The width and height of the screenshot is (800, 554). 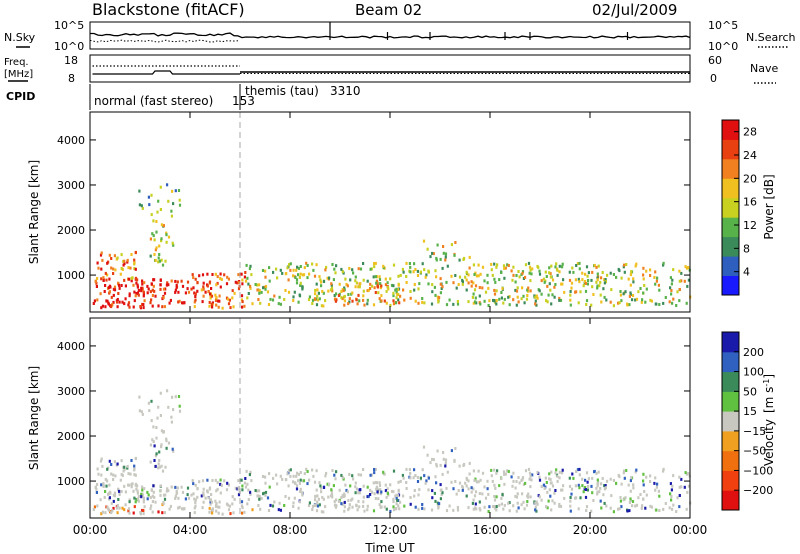 I want to click on power-colorbar-block, so click(x=730, y=188).